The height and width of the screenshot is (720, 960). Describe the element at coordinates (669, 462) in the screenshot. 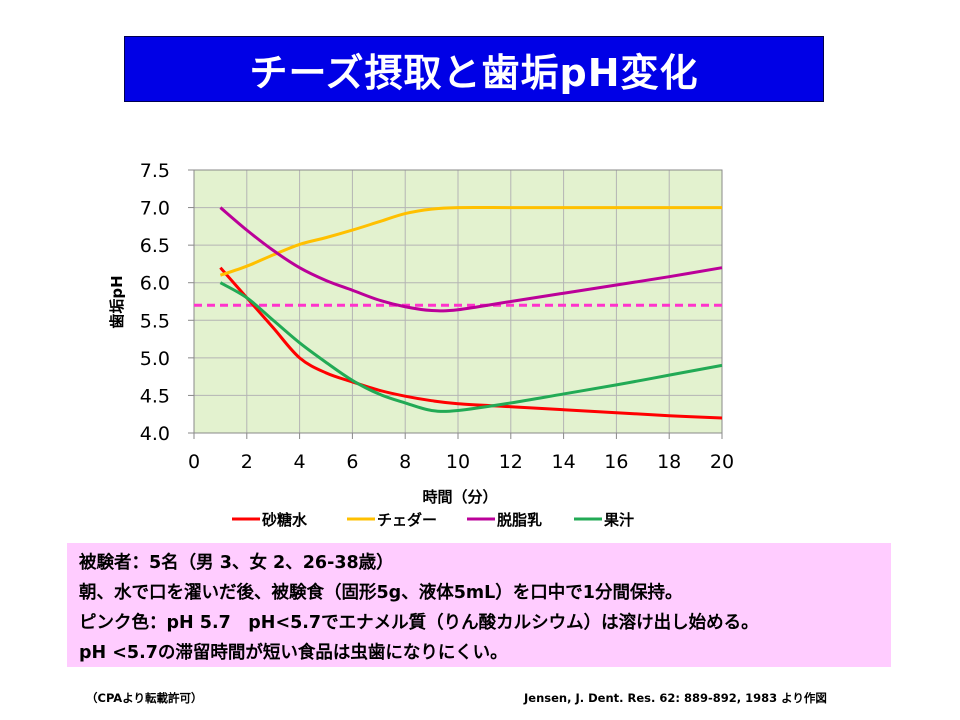

I see `x-tick-label: 18` at that location.